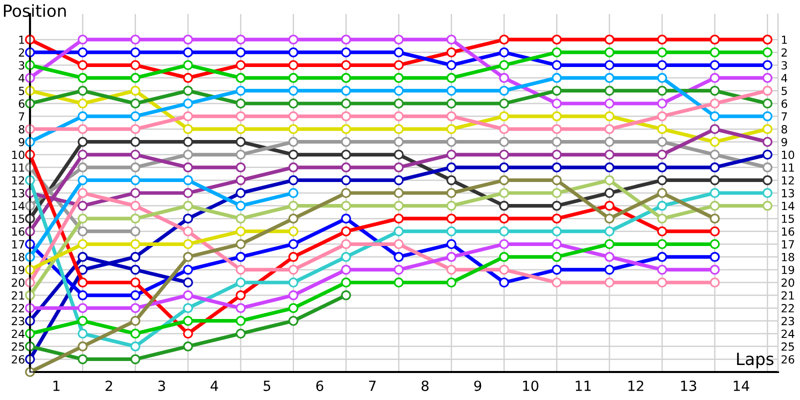  I want to click on x-tick-label: 2, so click(109, 385).